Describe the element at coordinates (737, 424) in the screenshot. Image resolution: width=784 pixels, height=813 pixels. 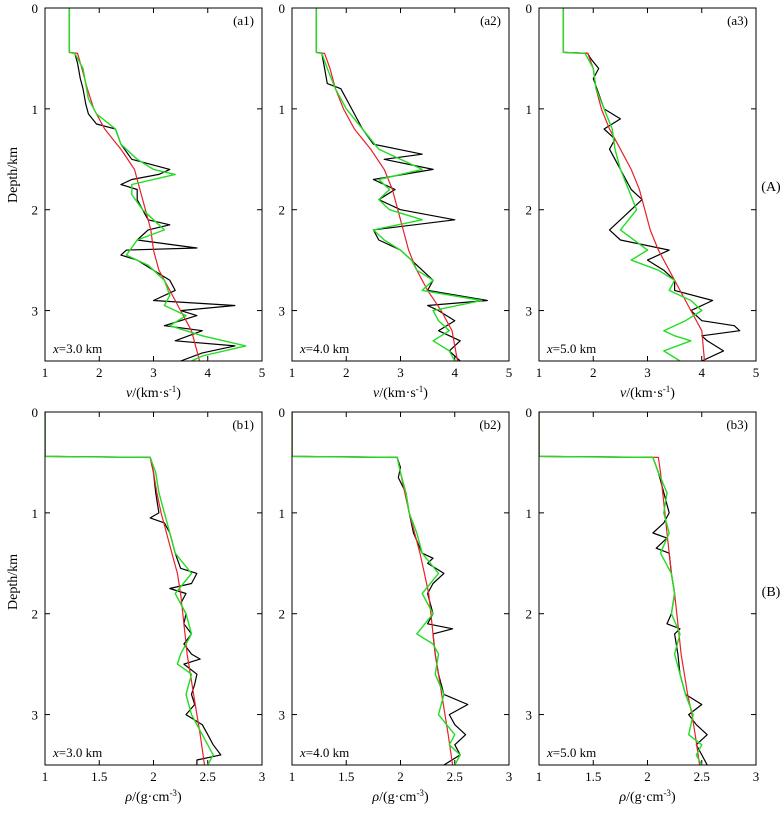
I see `panel-tag: (b3)` at that location.